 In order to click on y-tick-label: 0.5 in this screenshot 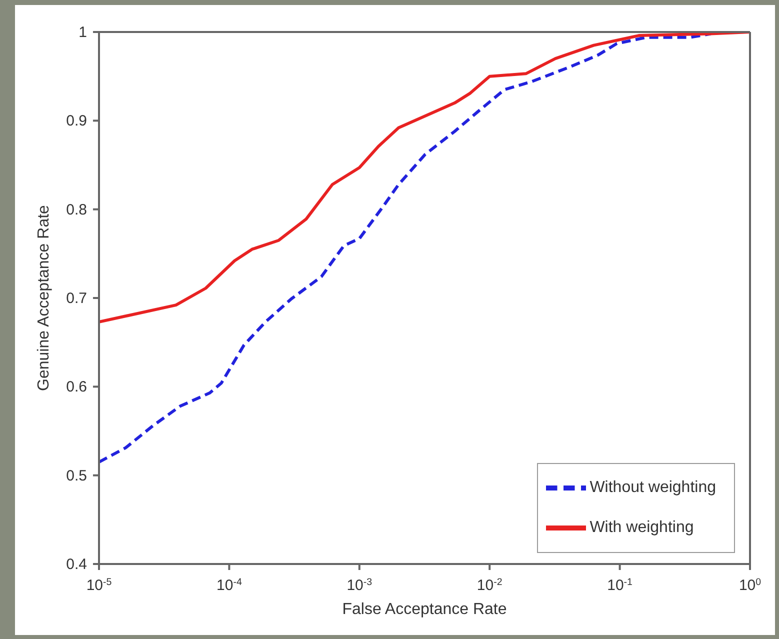, I will do `click(76, 475)`.